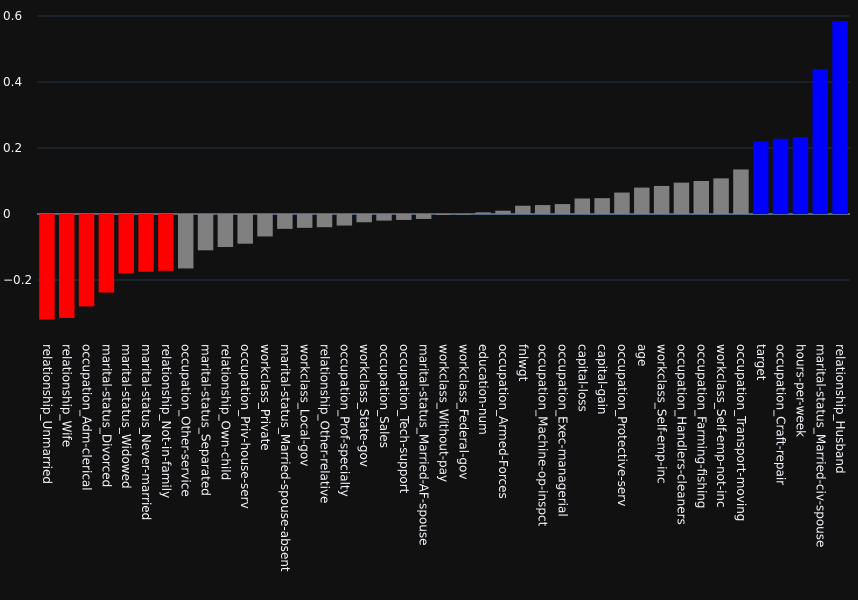 The height and width of the screenshot is (600, 858). I want to click on x-tick-label: occupation_Transport-moving, so click(741, 432).